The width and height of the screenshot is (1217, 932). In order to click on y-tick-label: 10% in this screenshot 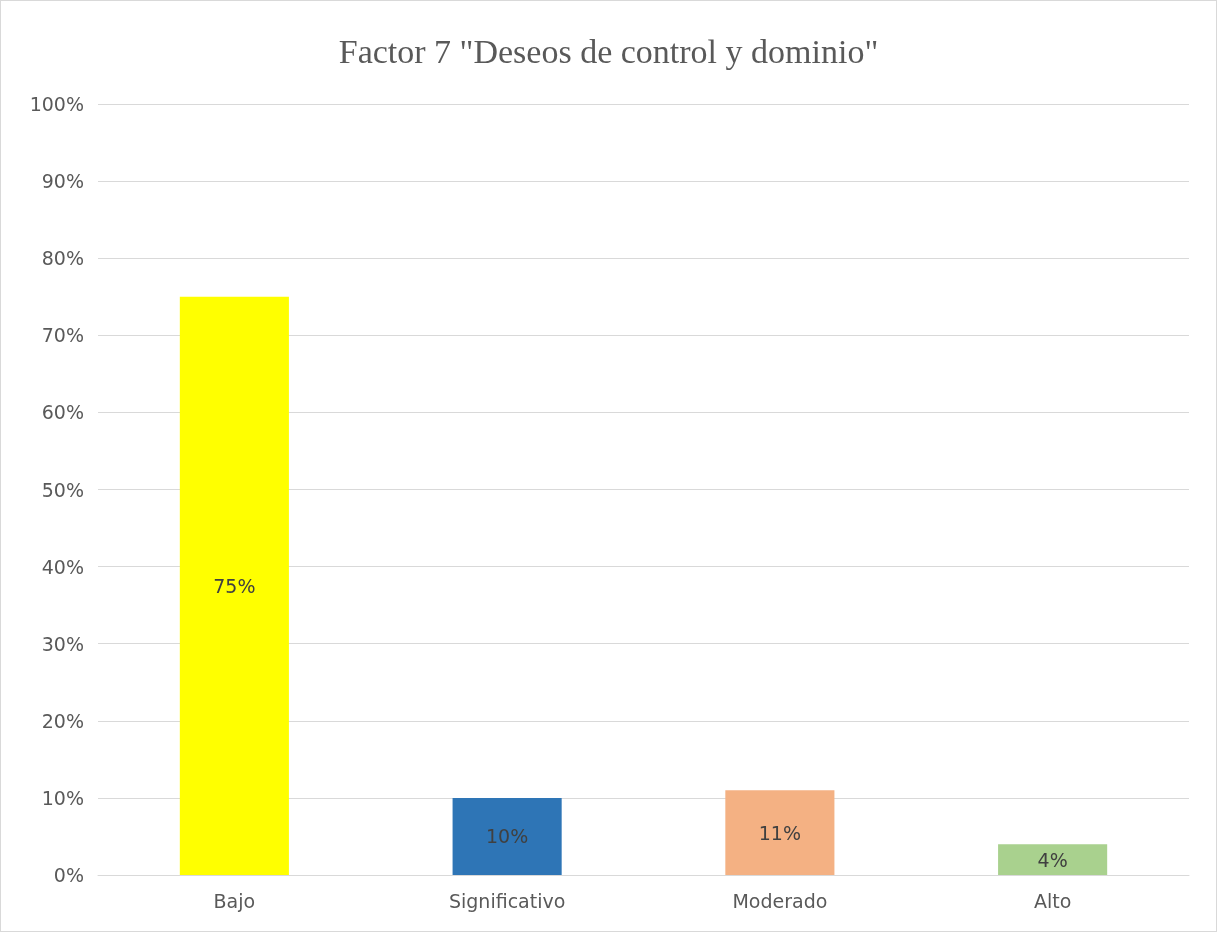, I will do `click(62, 797)`.